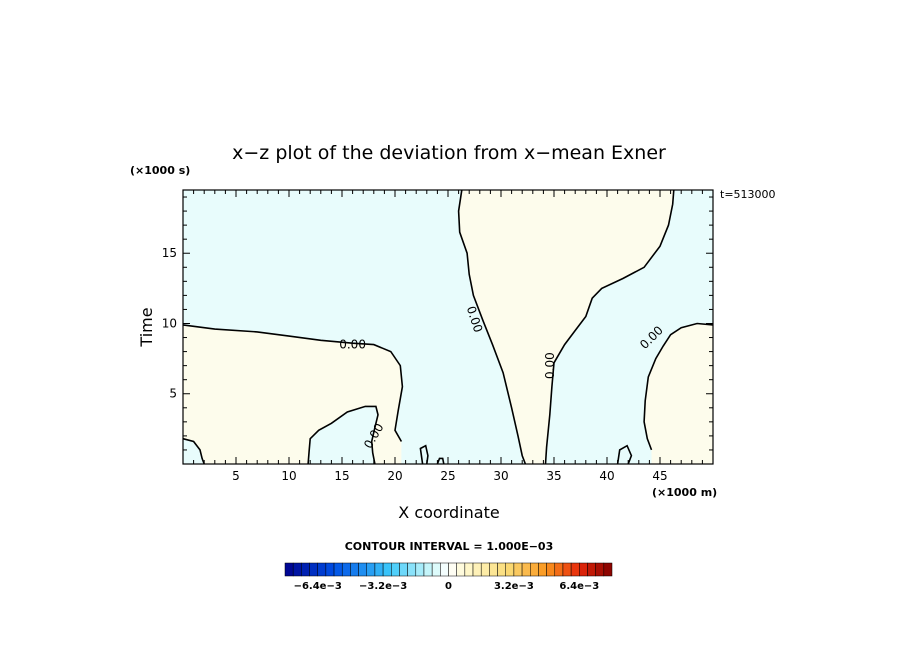  I want to click on colorbar-tick-label: 0, so click(448, 586).